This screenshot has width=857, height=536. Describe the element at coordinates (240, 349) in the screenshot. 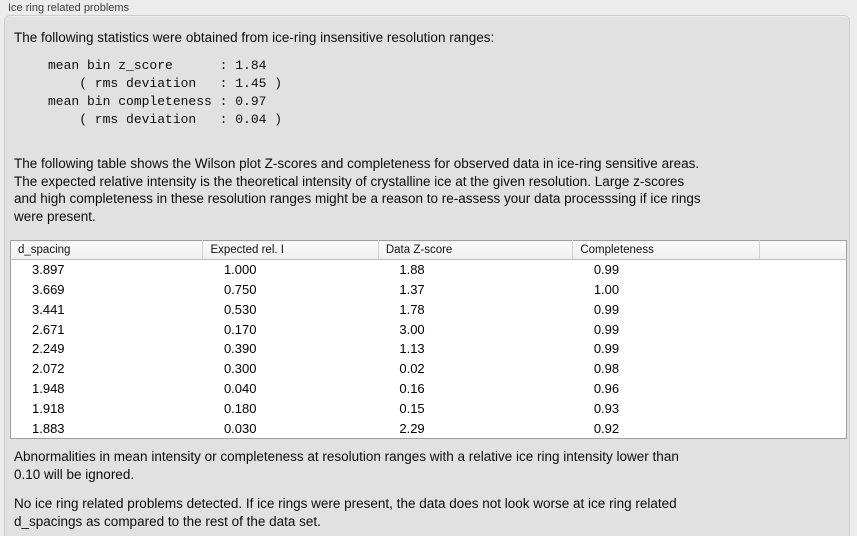

I see `table-cell: 0.390` at that location.